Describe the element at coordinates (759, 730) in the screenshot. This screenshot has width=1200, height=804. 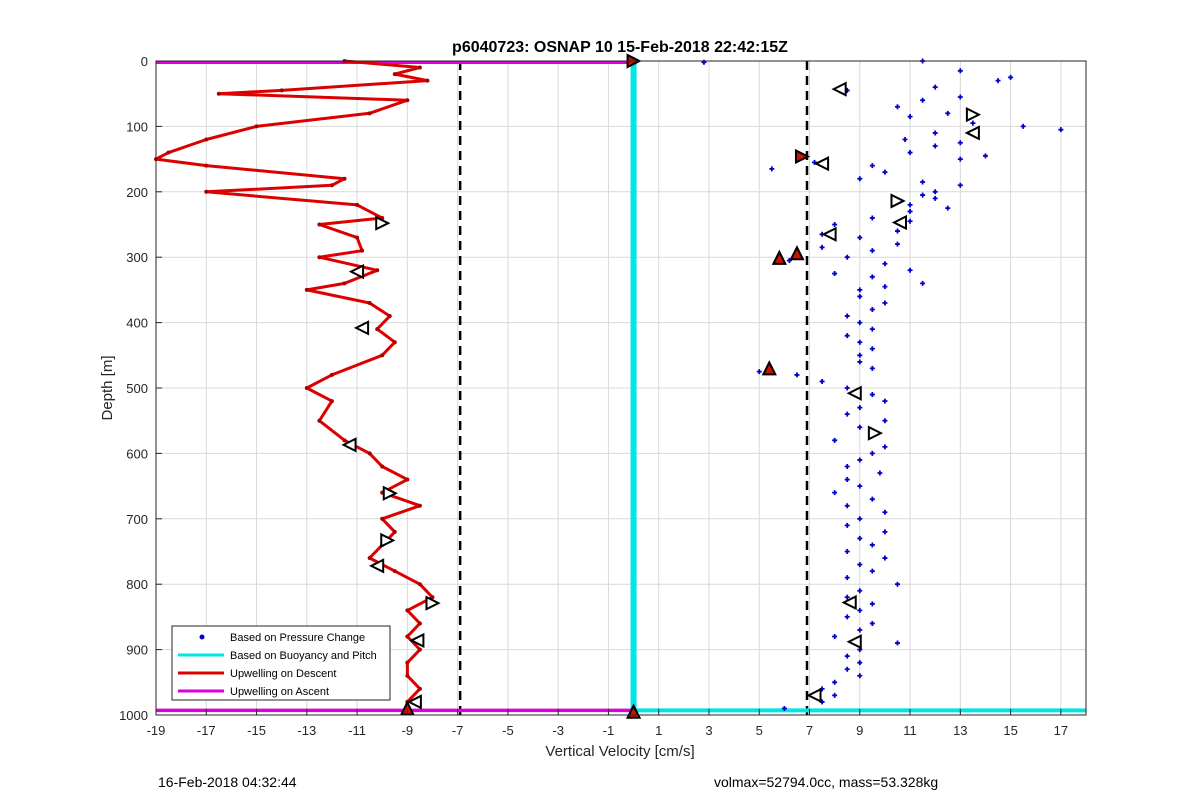
I see `x-tick-label: 5` at that location.